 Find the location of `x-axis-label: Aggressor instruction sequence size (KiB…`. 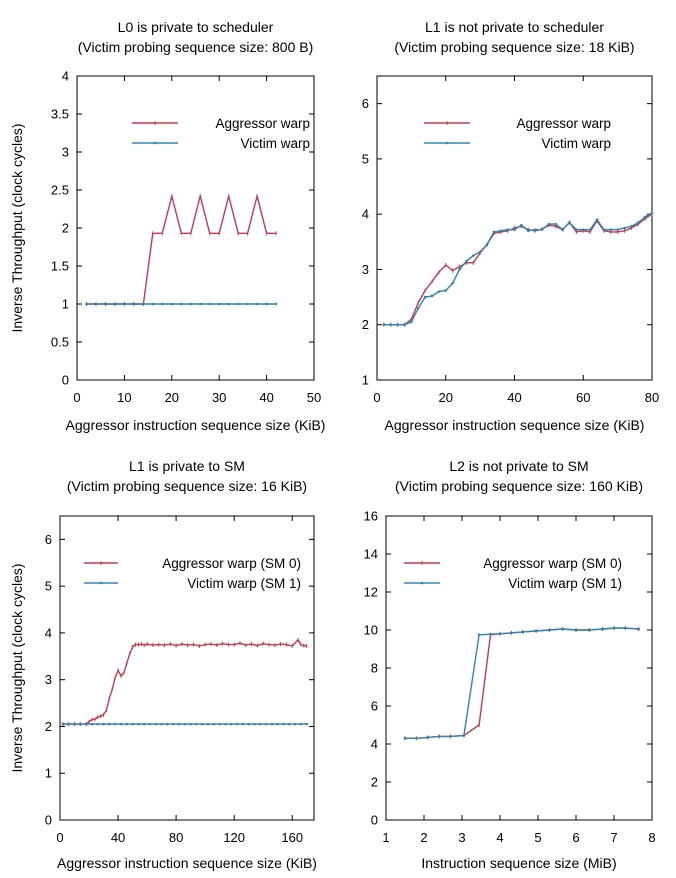

x-axis-label: Aggressor instruction sequence size (KiB… is located at coordinates (515, 425).